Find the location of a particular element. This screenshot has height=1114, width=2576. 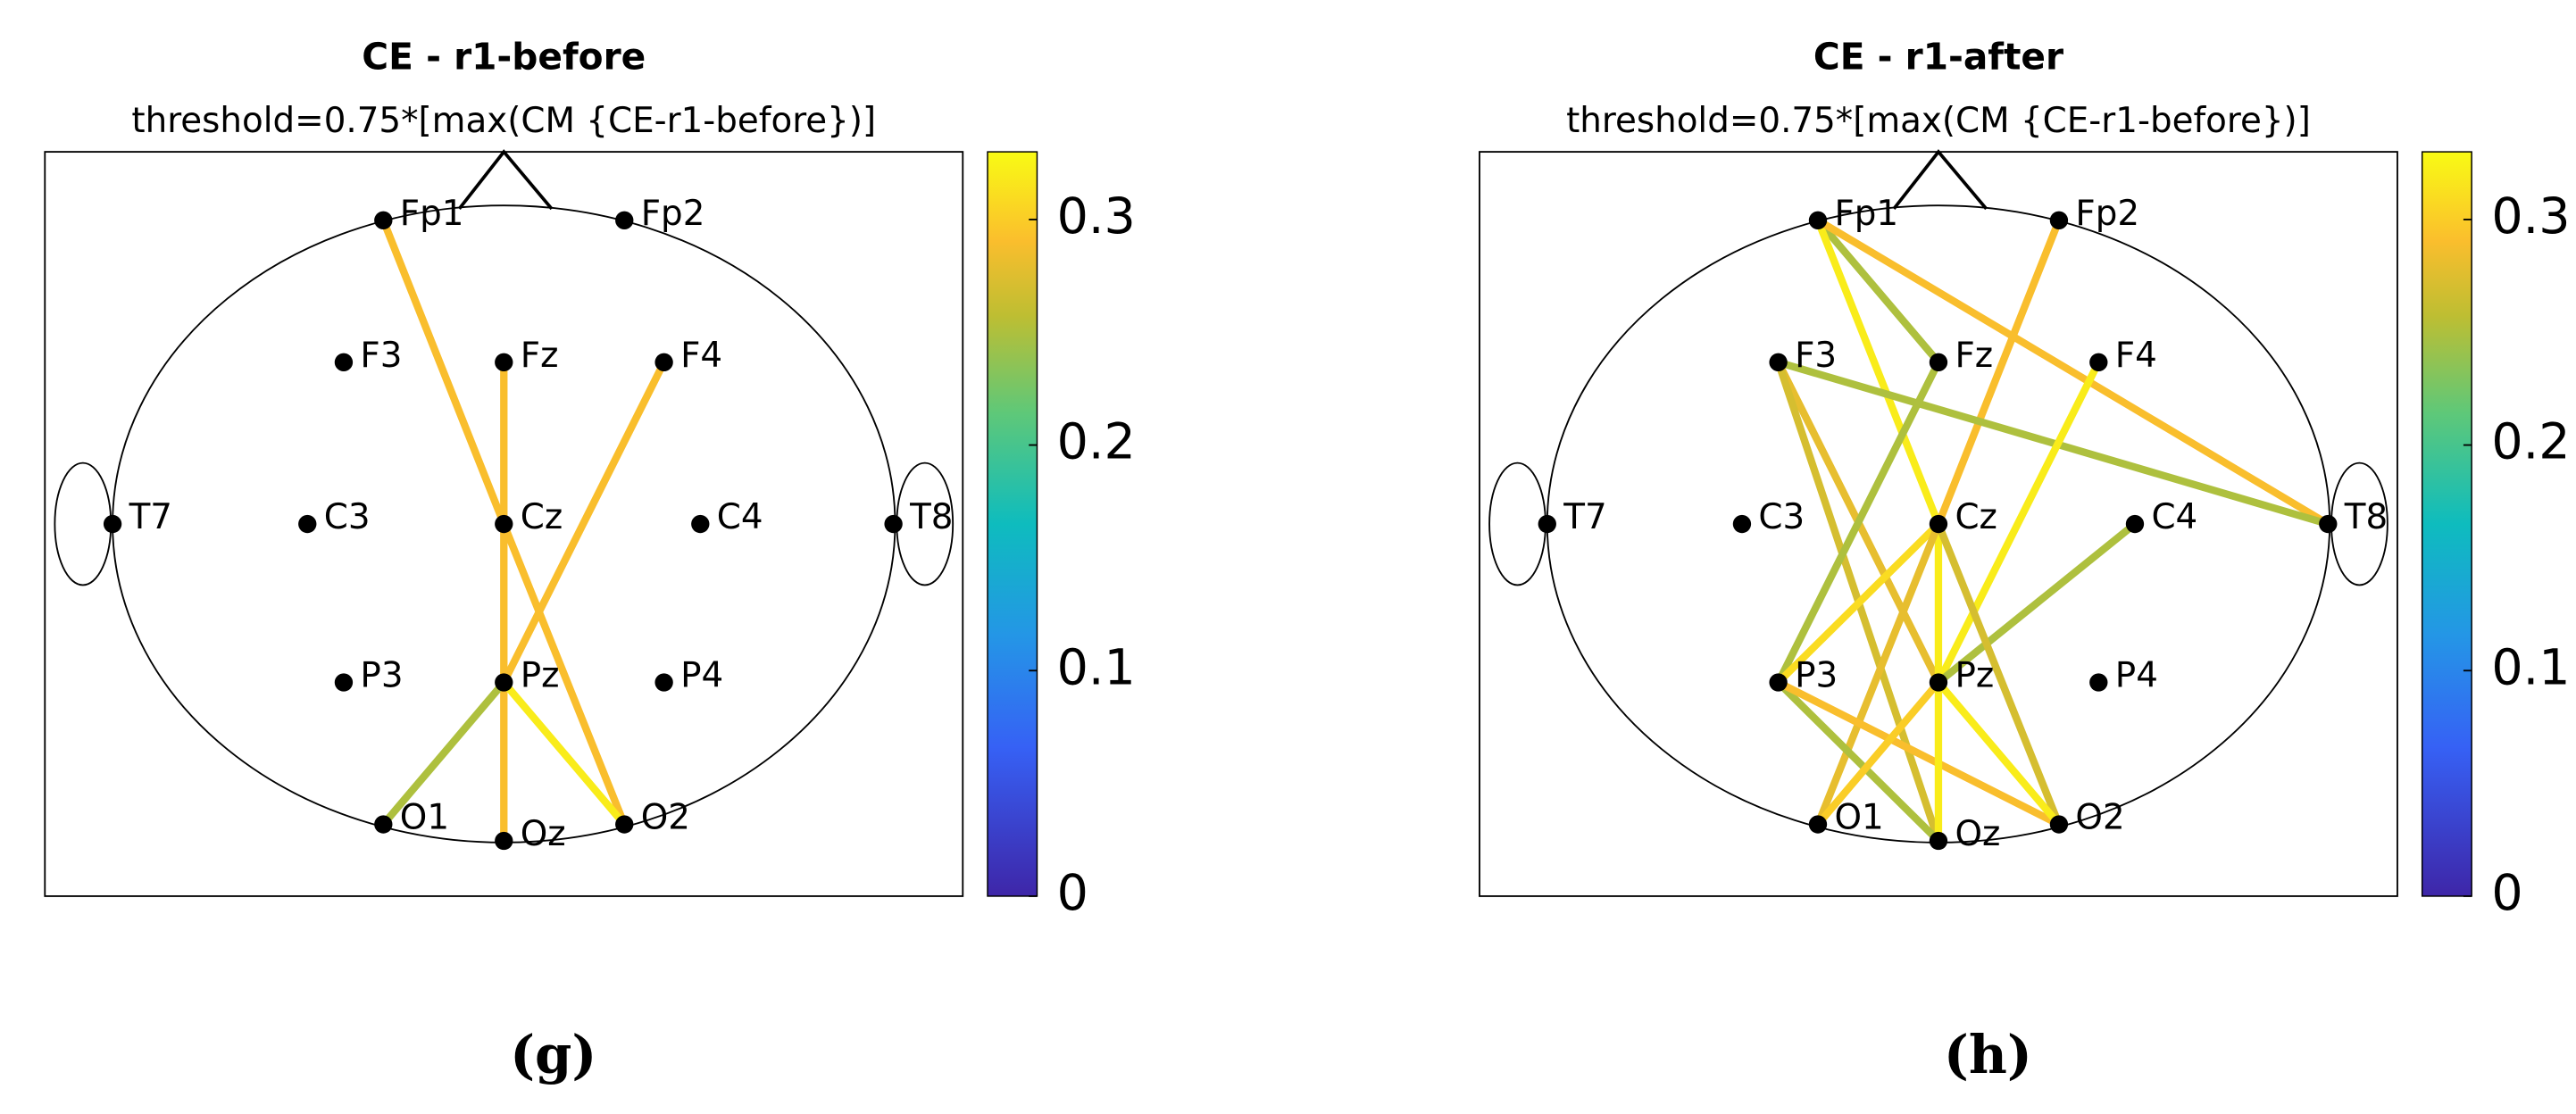

title: CE - r1-before is located at coordinates (504, 58).